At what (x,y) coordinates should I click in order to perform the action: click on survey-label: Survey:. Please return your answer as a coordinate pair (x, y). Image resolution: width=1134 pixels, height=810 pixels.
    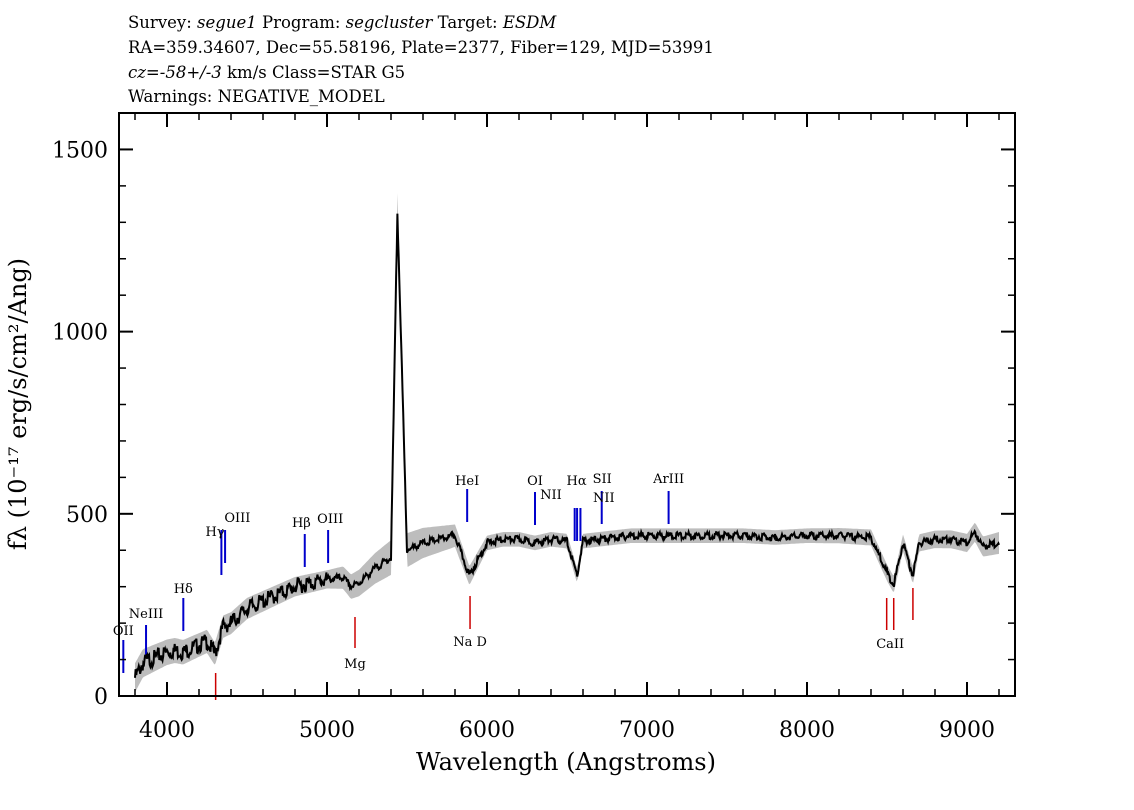
    Looking at the image, I should click on (160, 22).